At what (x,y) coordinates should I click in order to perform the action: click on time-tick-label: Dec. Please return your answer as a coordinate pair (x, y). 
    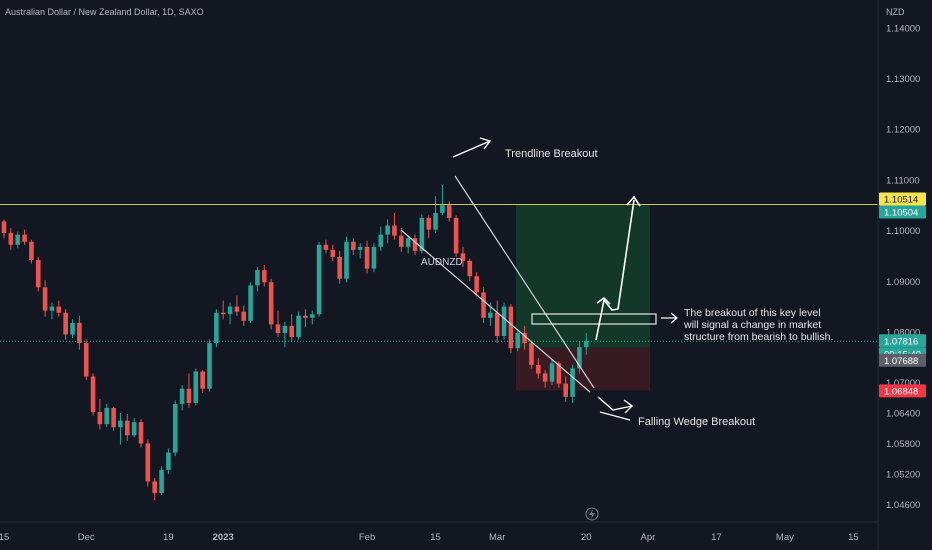
    Looking at the image, I should click on (86, 537).